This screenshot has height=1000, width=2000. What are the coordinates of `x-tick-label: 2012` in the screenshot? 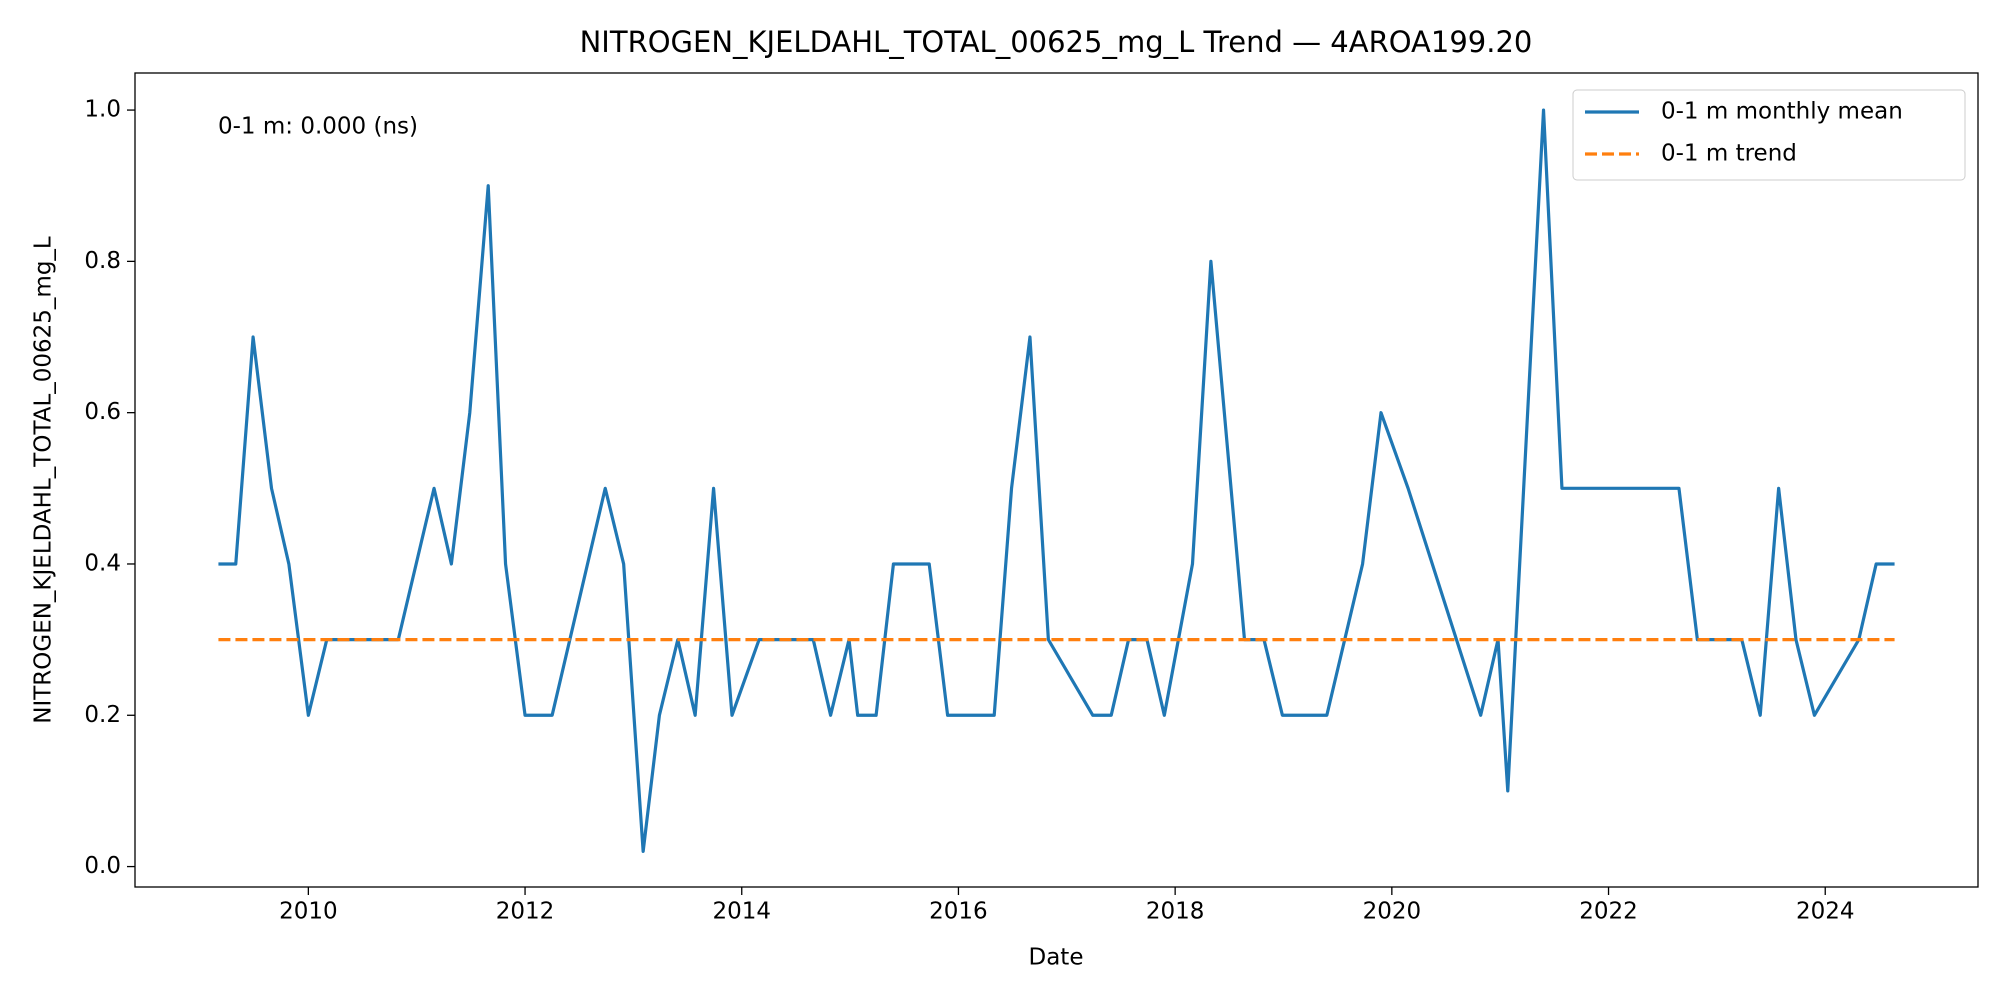 It's located at (525, 912).